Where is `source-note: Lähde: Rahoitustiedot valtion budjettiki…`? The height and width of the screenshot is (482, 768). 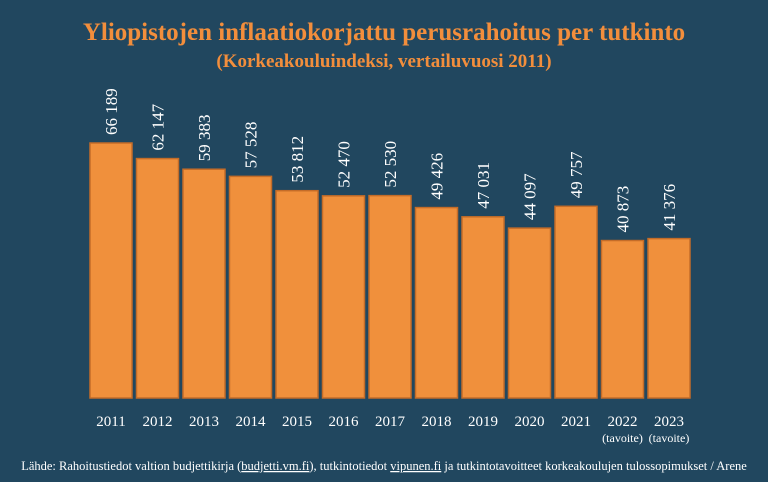
source-note: Lähde: Rahoitustiedot valtion budjettiki… is located at coordinates (384, 466).